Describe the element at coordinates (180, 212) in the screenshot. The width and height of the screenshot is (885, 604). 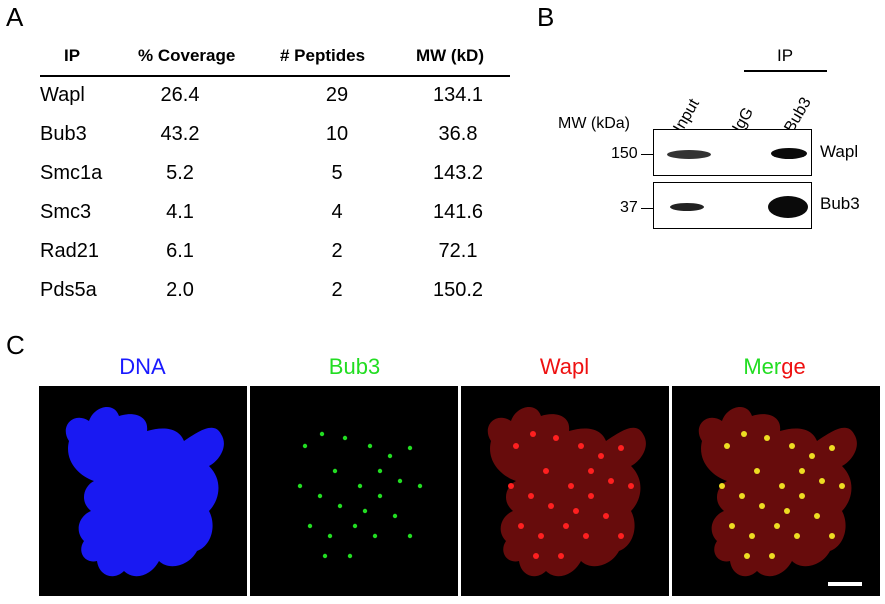
I see `row-coverage: 4.1` at that location.